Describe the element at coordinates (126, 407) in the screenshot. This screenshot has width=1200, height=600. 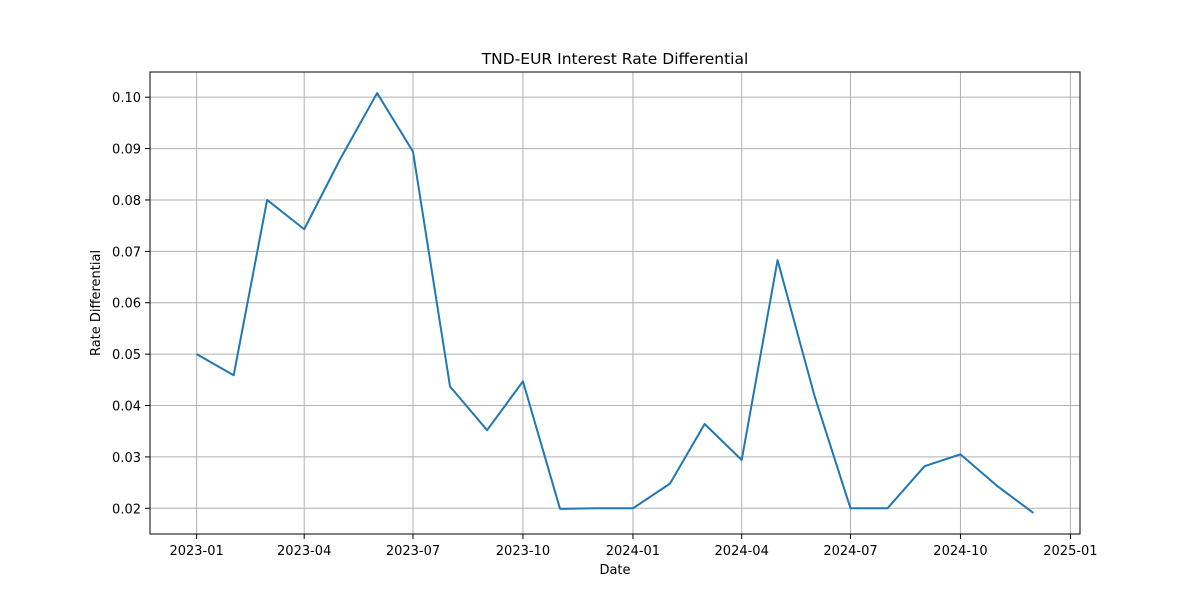
I see `y-tick-label: 0.04` at that location.